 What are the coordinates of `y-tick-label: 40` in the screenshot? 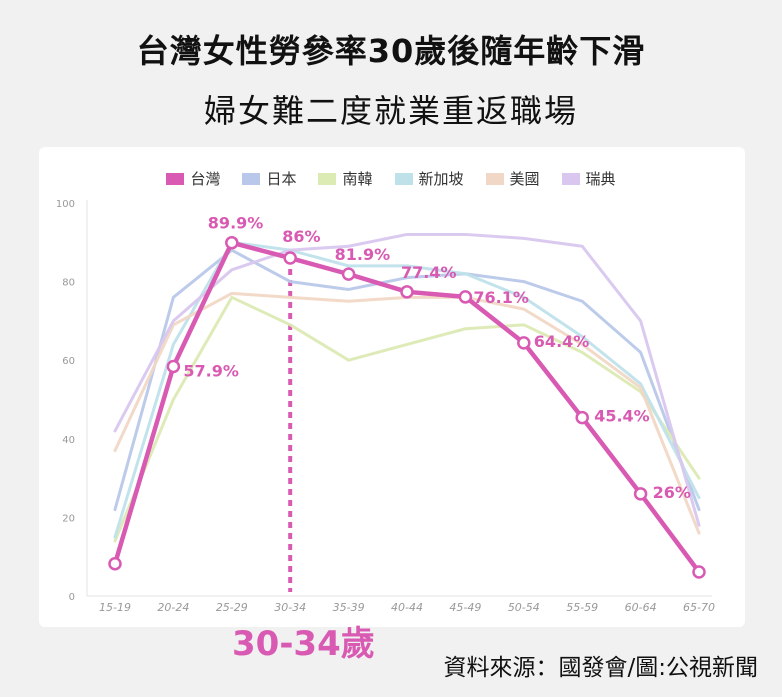 It's located at (68, 440).